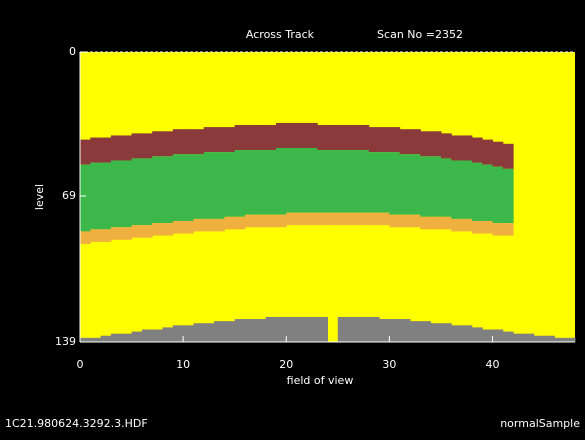 The height and width of the screenshot is (440, 585). Describe the element at coordinates (280, 34) in the screenshot. I see `title: Across Track` at that location.